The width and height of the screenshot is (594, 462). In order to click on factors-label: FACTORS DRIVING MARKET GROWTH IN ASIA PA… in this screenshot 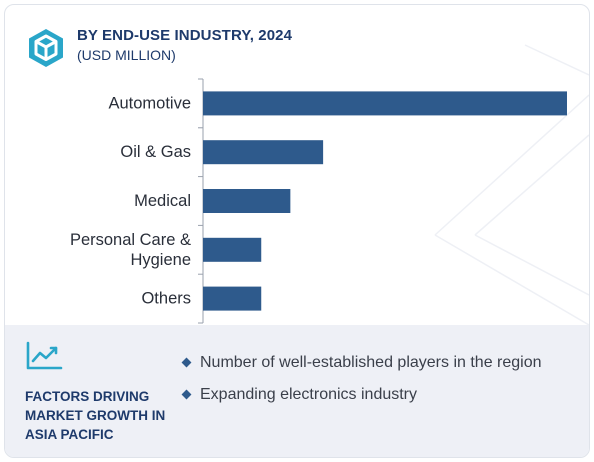, I will do `click(100, 415)`.